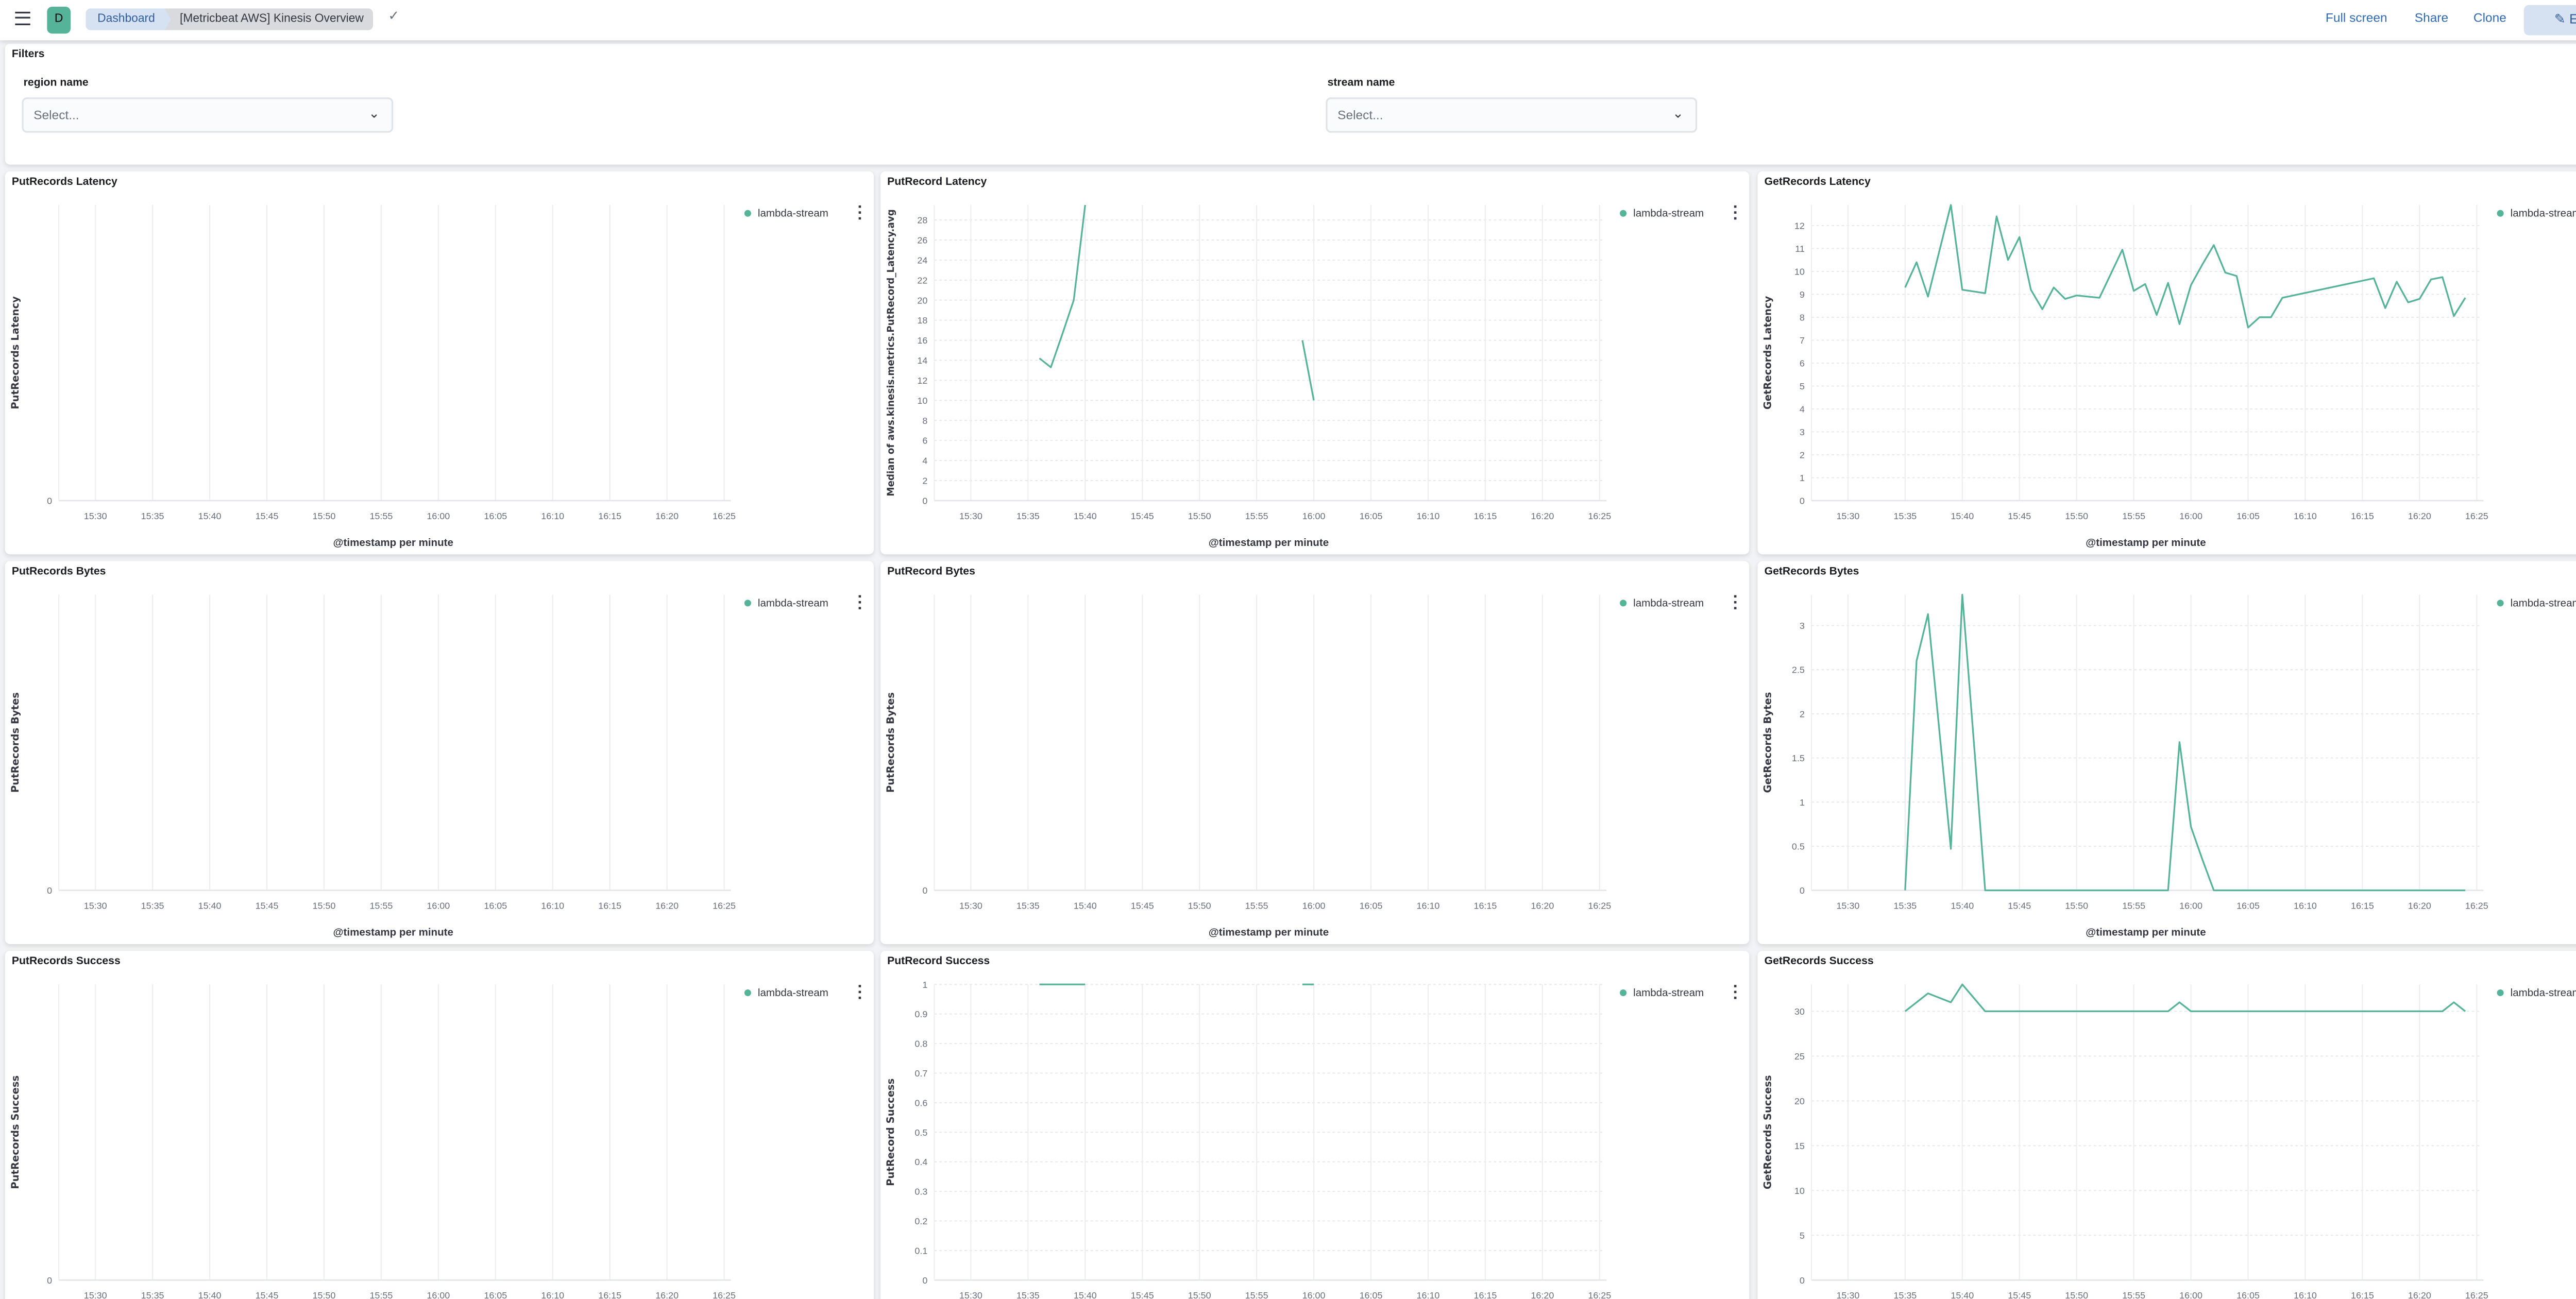 The height and width of the screenshot is (1299, 2576). I want to click on share-button: Share, so click(2432, 17).